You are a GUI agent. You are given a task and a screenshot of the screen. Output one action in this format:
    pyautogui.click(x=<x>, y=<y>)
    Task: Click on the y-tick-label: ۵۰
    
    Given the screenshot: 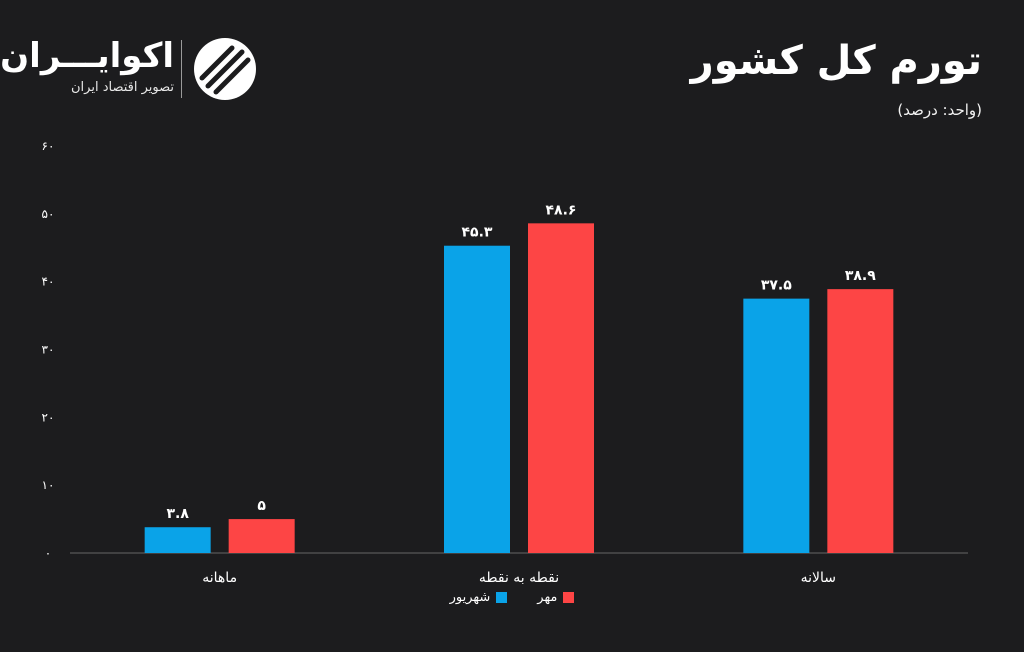 What is the action you would take?
    pyautogui.click(x=48, y=214)
    